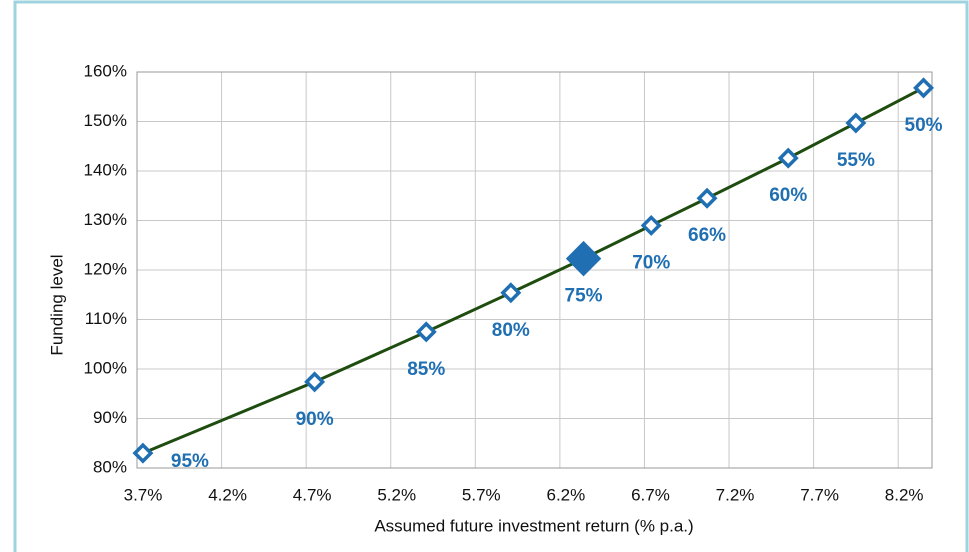 Image resolution: width=969 pixels, height=552 pixels. What do you see at coordinates (481, 494) in the screenshot?
I see `x-tick-label: 5.7%` at bounding box center [481, 494].